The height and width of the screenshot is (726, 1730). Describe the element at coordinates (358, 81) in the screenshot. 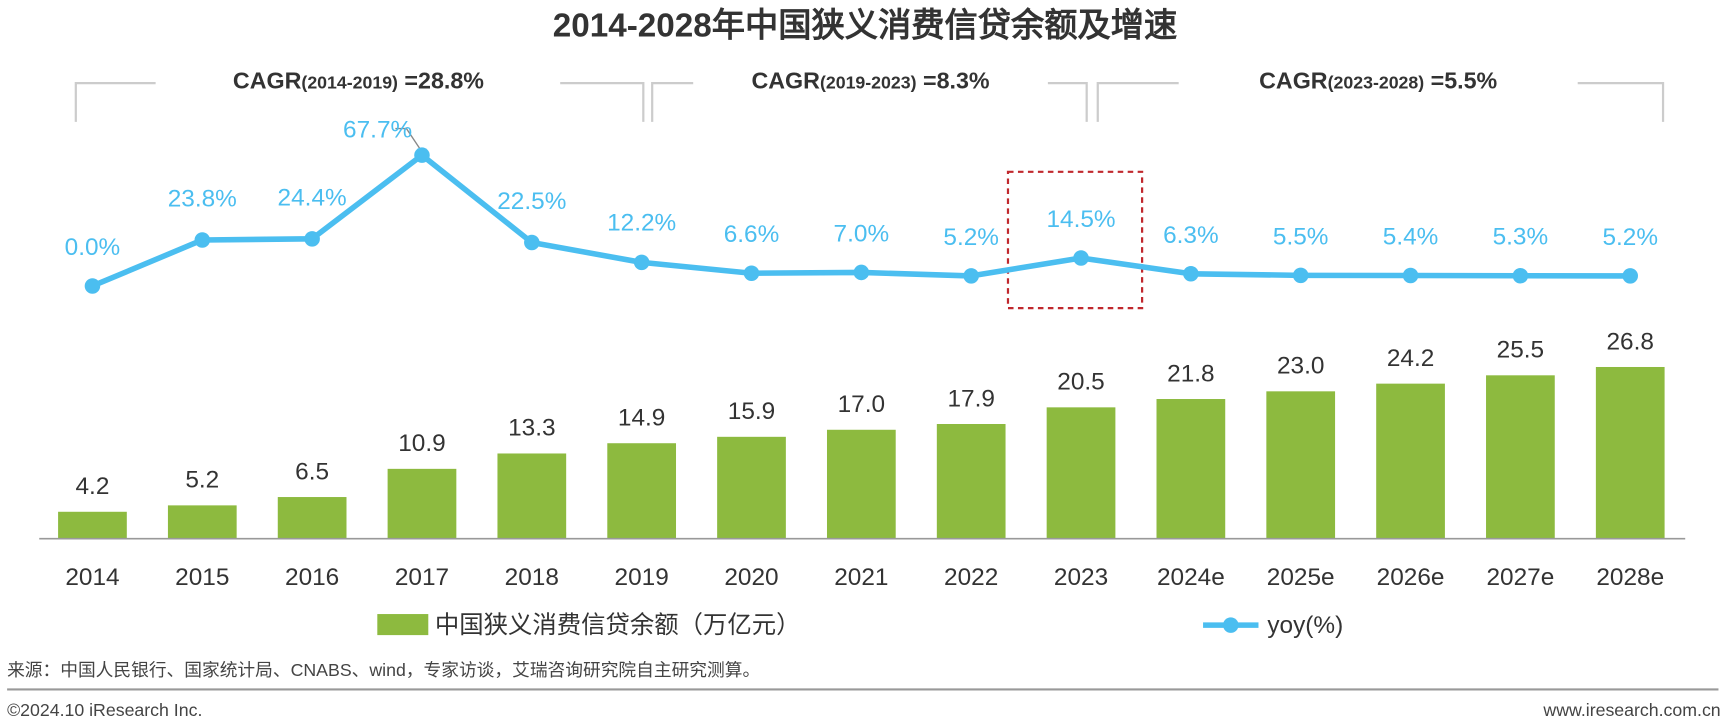

I see `cagr-label-1: CAGR(2014-2019) =28.8%` at that location.